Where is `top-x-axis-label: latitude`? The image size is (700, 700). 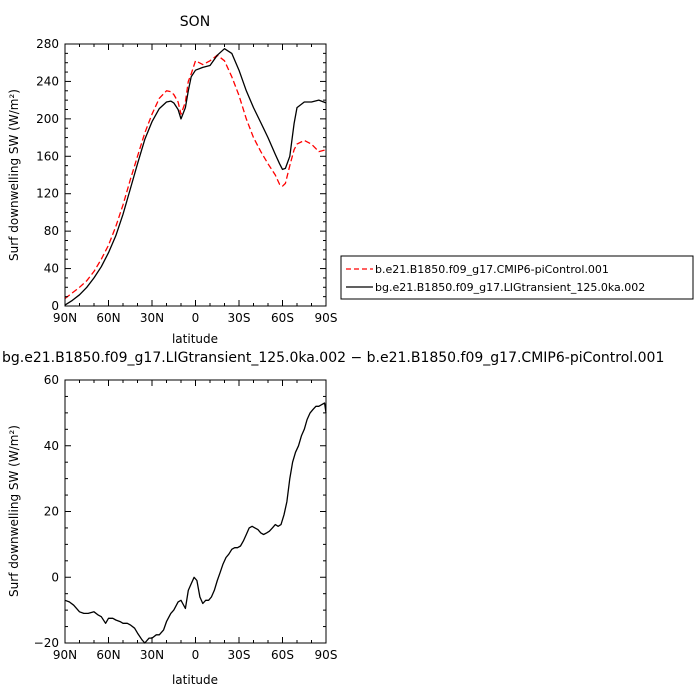
top-x-axis-label: latitude is located at coordinates (195, 339).